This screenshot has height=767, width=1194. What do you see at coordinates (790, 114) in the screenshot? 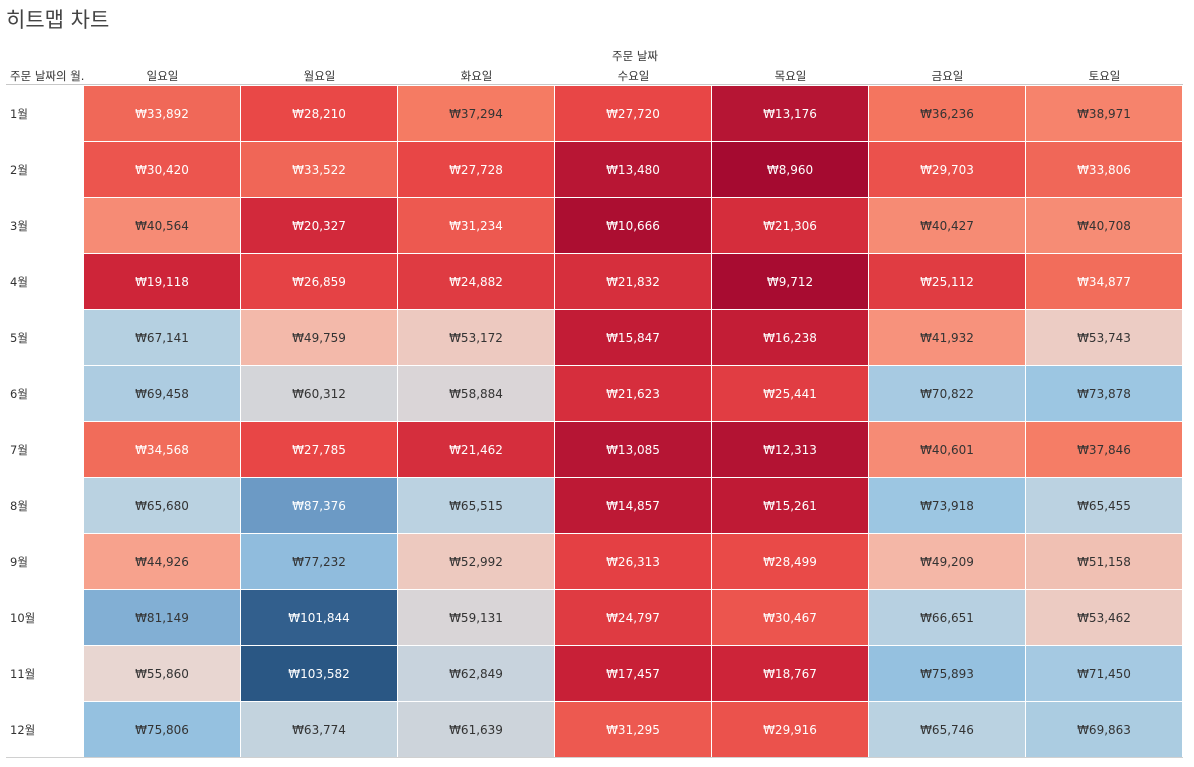
I see `heatmap-cell: ₩13,176` at bounding box center [790, 114].